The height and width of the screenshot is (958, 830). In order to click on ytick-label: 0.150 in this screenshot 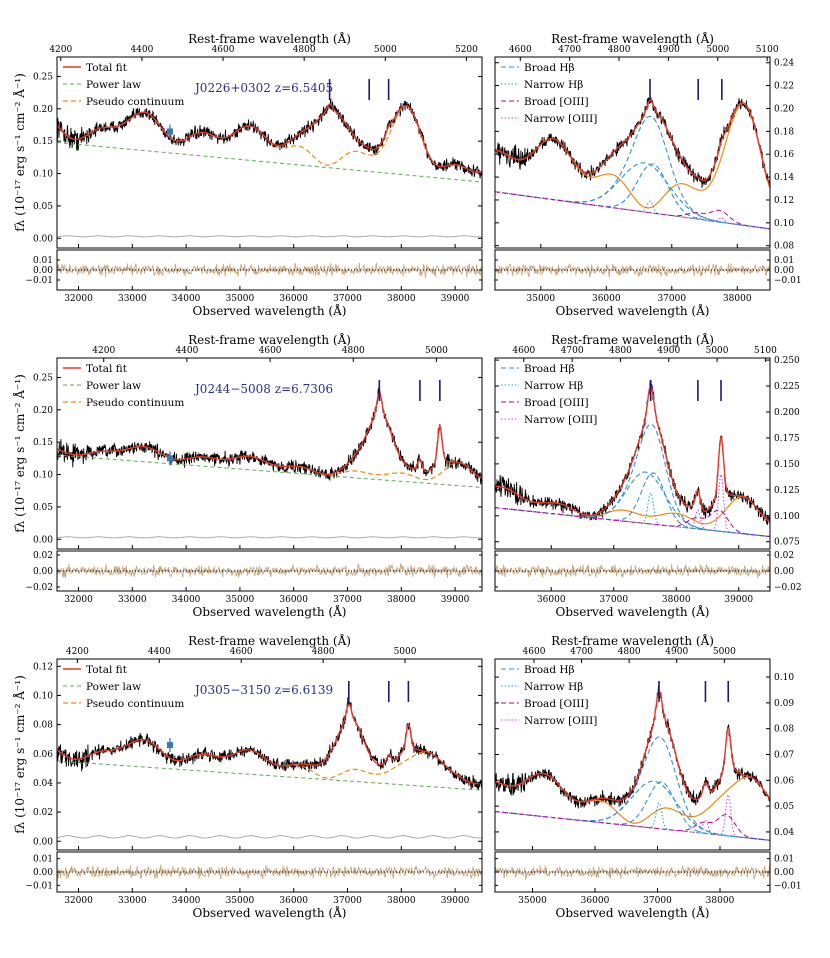, I will do `click(787, 465)`.